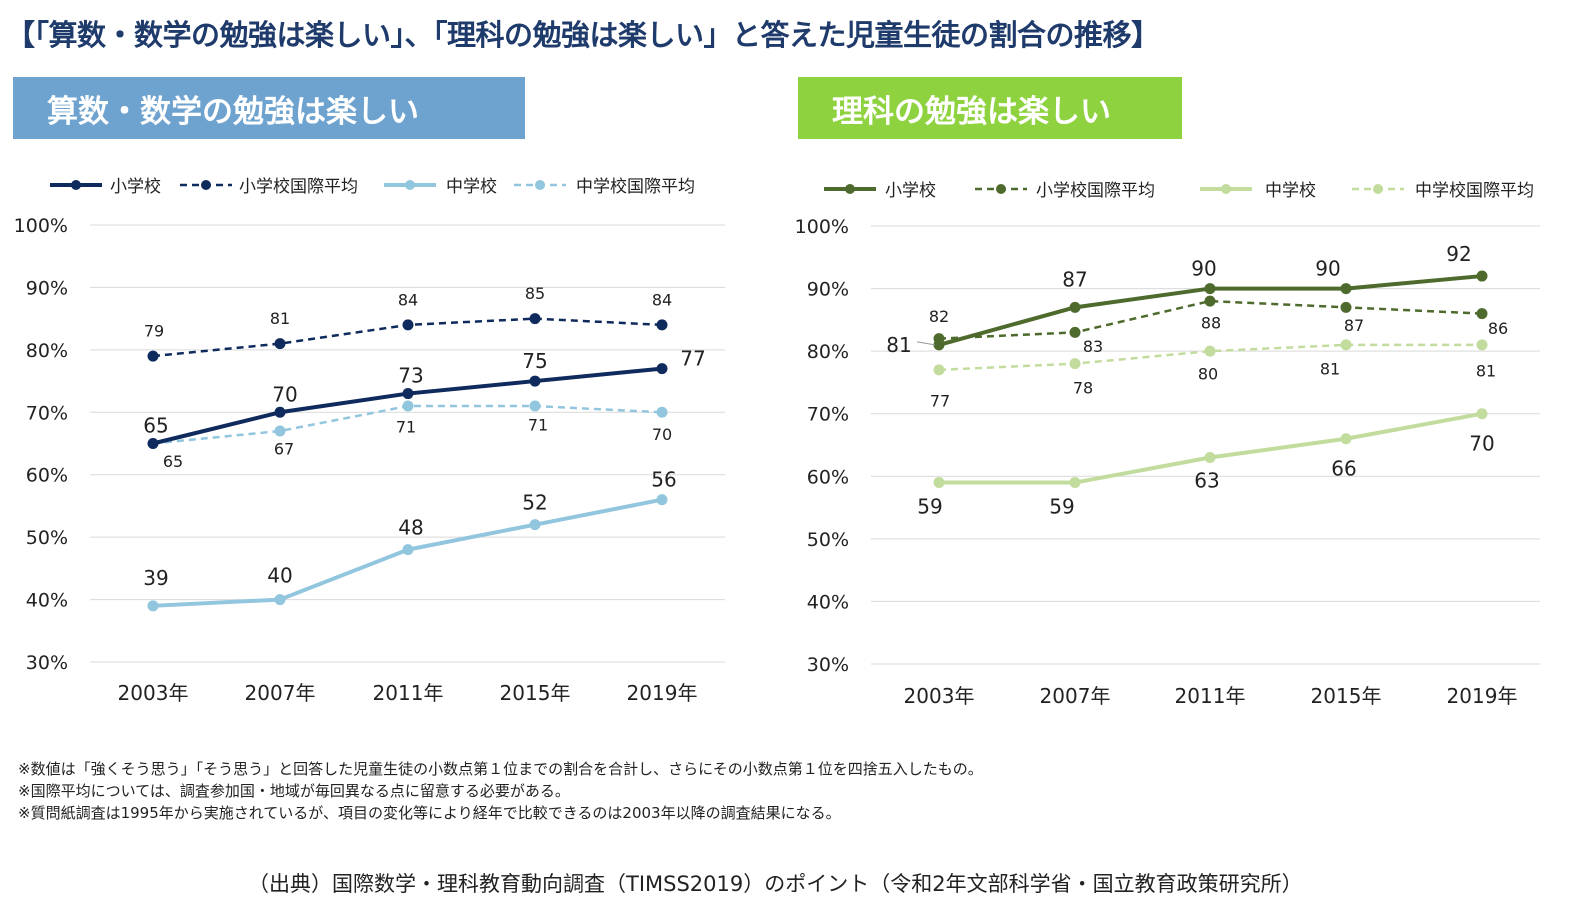 The image size is (1569, 906). Describe the element at coordinates (154, 331) in the screenshot. I see `data-label: 79` at that location.